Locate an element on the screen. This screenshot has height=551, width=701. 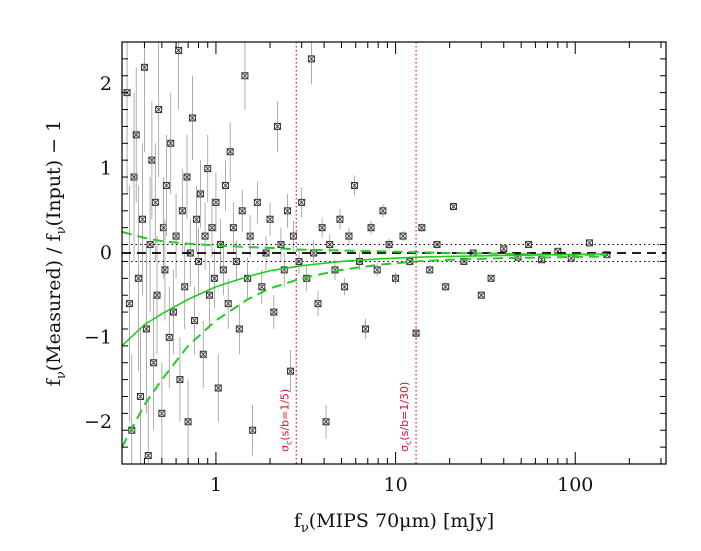
x-tick-label: 100 is located at coordinates (575, 485).